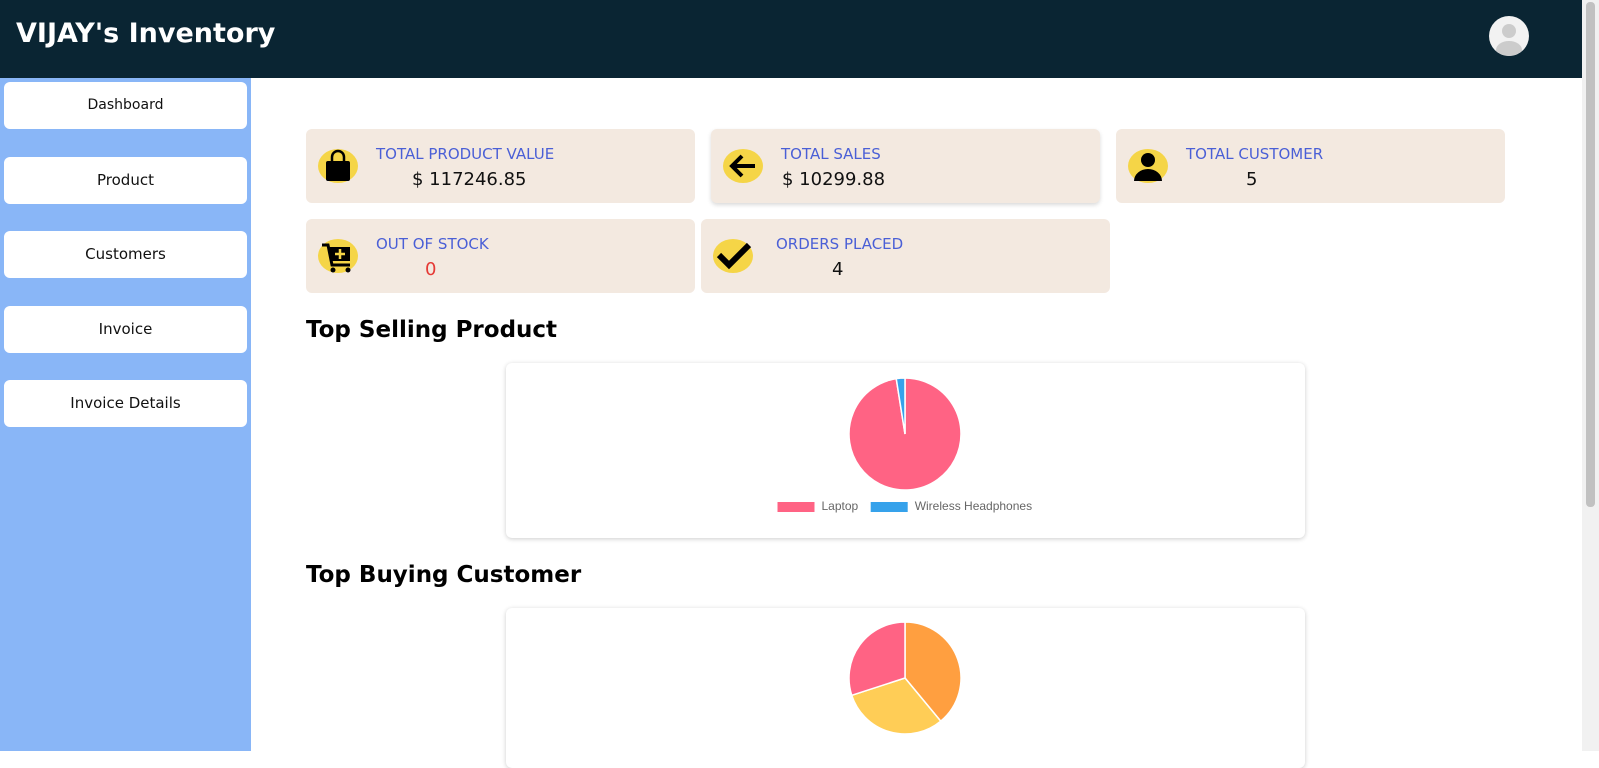  What do you see at coordinates (469, 179) in the screenshot?
I see `card-value: $ 117246.85` at bounding box center [469, 179].